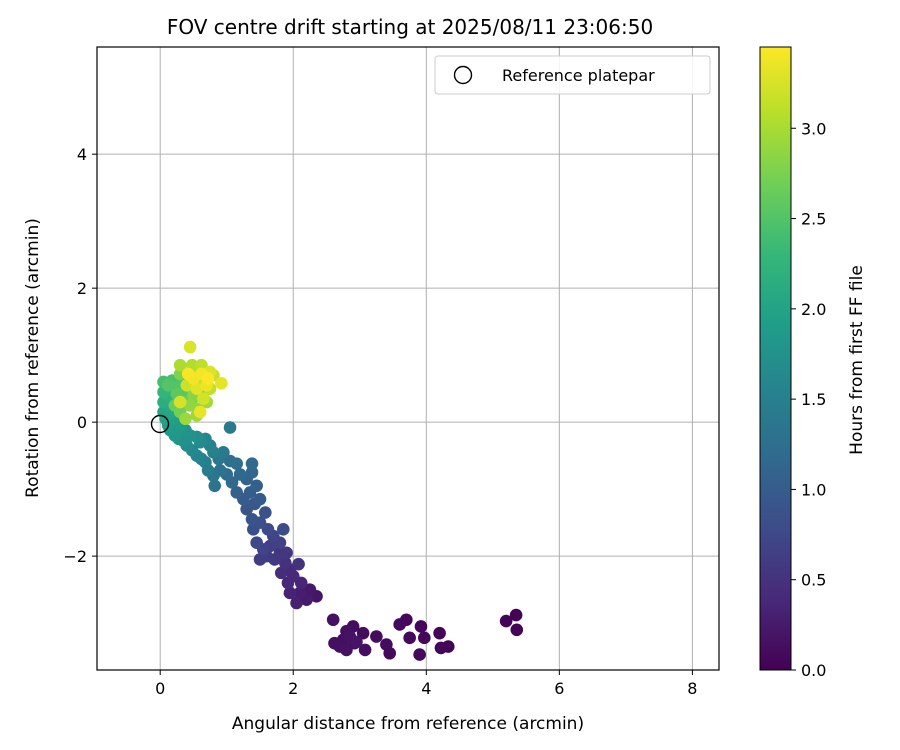  Describe the element at coordinates (75, 556) in the screenshot. I see `y-tick-label: −2` at that location.